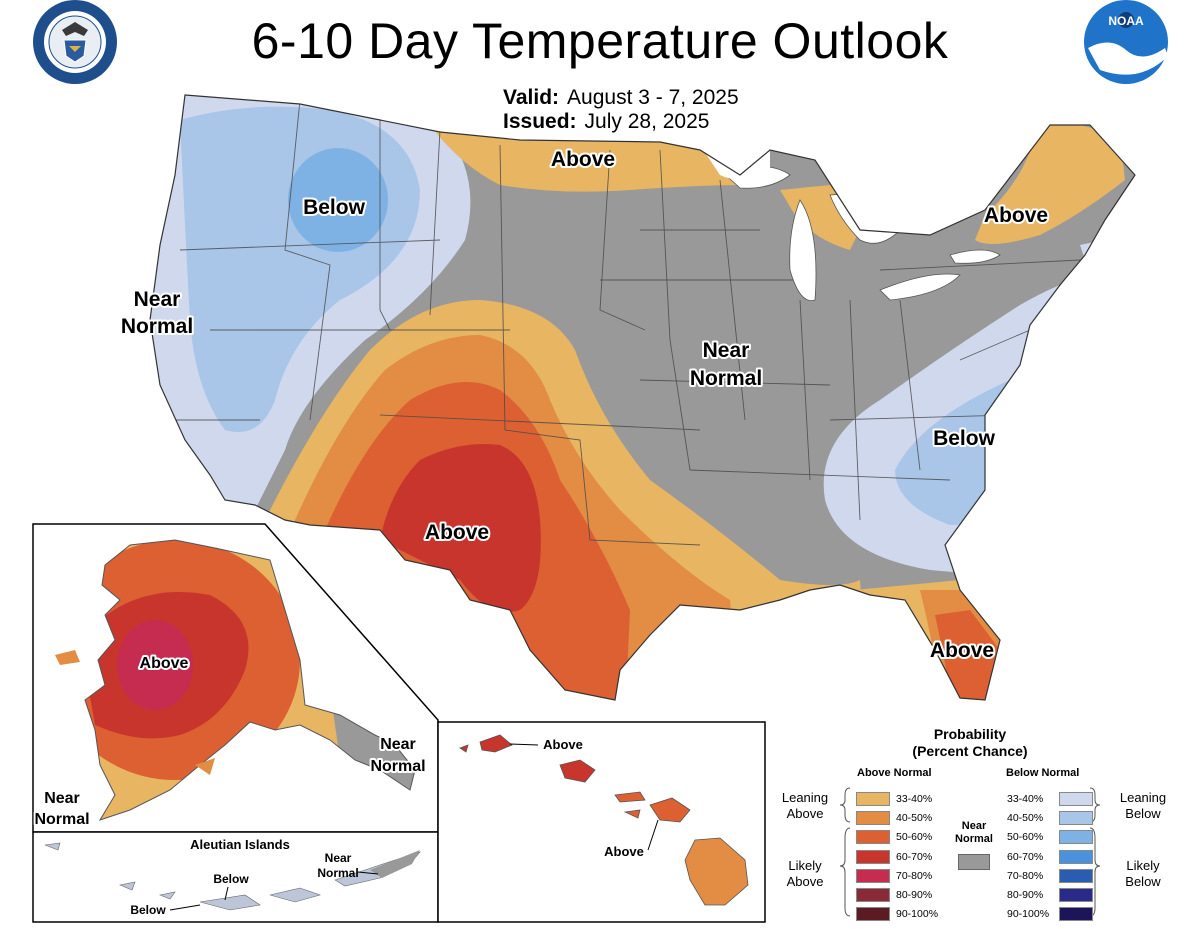 Image resolution: width=1200 pixels, height=929 pixels. Describe the element at coordinates (805, 865) in the screenshot. I see `legend-likely-above-1: Likely` at that location.